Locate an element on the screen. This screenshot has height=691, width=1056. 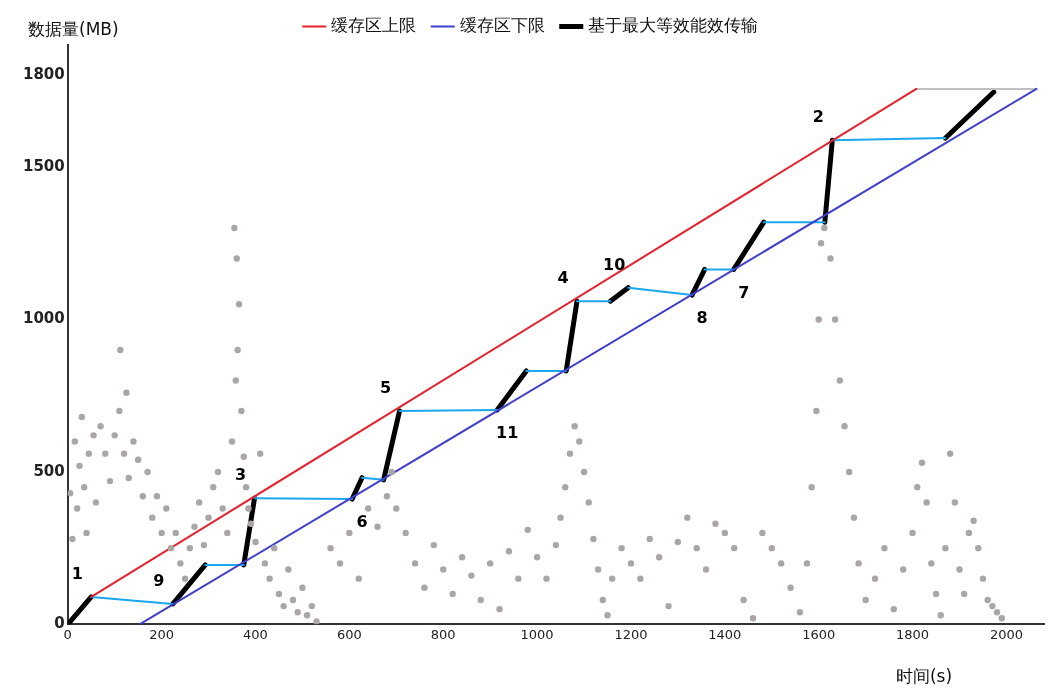
x-tick-label: 1200 is located at coordinates (631, 634).